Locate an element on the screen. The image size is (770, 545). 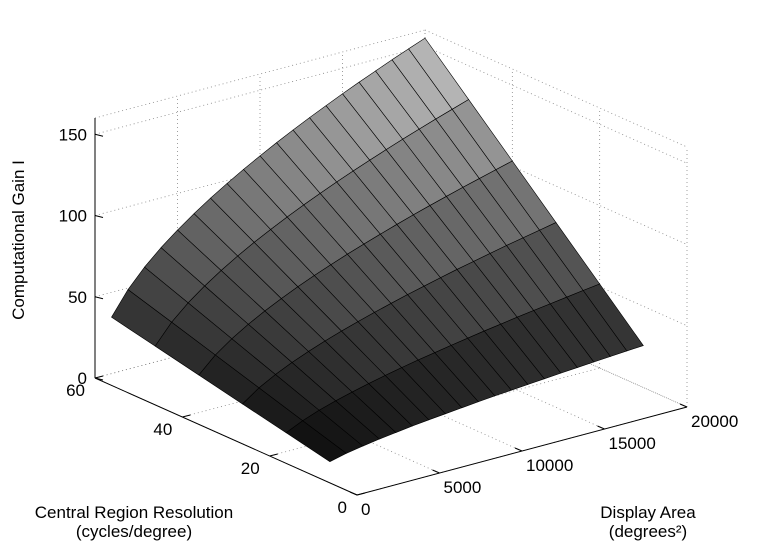
z-axis-label: Computational Gain I is located at coordinates (18, 240).